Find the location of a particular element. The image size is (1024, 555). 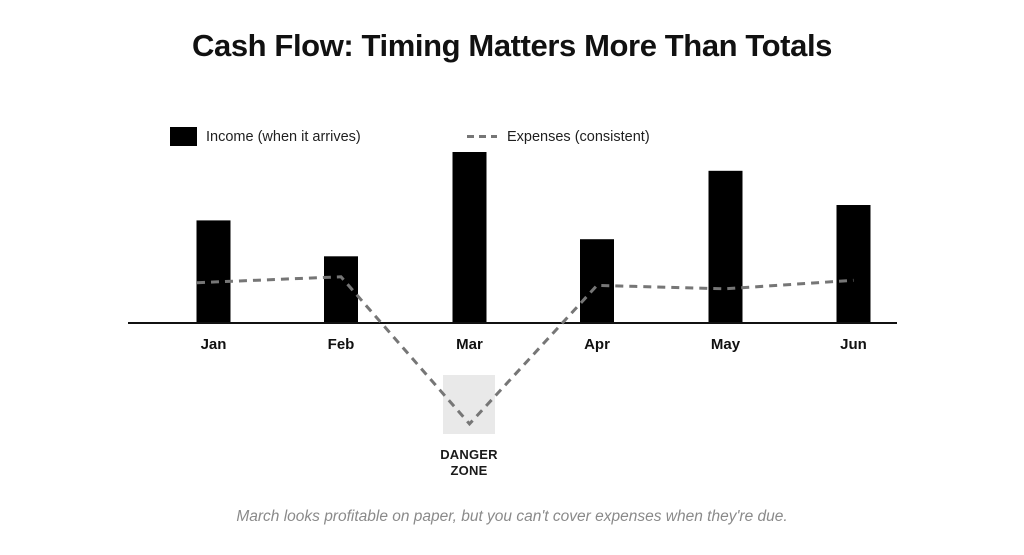

income-swatch-icon is located at coordinates (183, 136).